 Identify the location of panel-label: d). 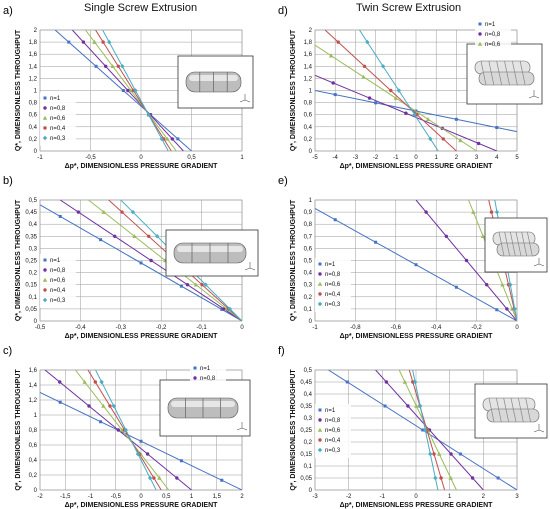
(283, 11).